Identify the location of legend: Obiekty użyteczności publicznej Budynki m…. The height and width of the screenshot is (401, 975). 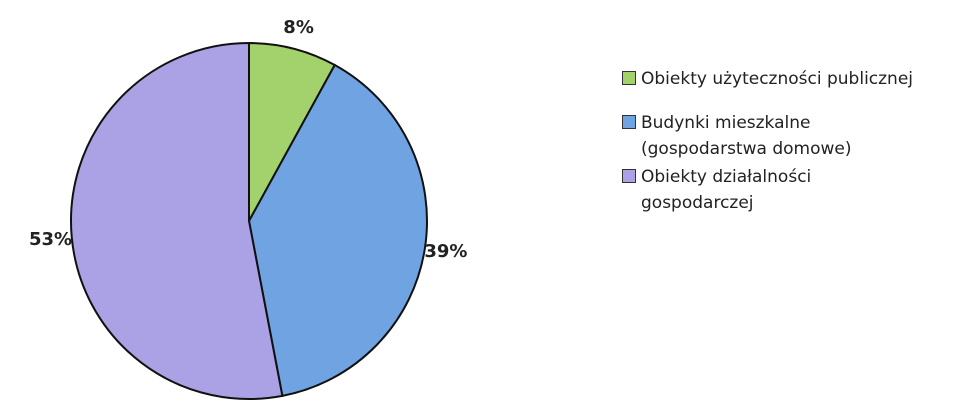
(767, 147).